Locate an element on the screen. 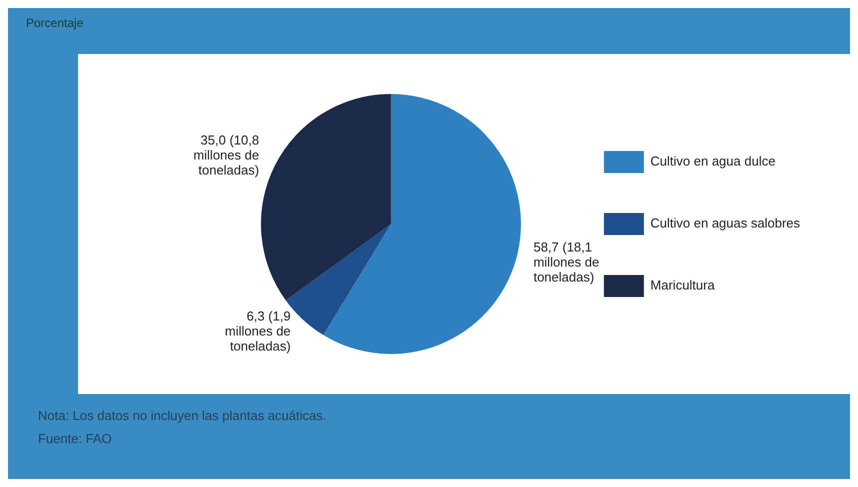 This screenshot has height=487, width=858. legend-label: Cultivo en agua dulce is located at coordinates (713, 161).